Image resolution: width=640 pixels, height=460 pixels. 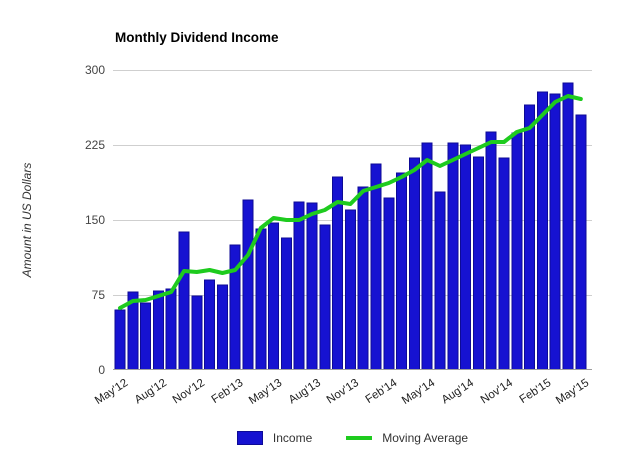 I want to click on chart-title: Monthly Dividend Income, so click(x=197, y=37).